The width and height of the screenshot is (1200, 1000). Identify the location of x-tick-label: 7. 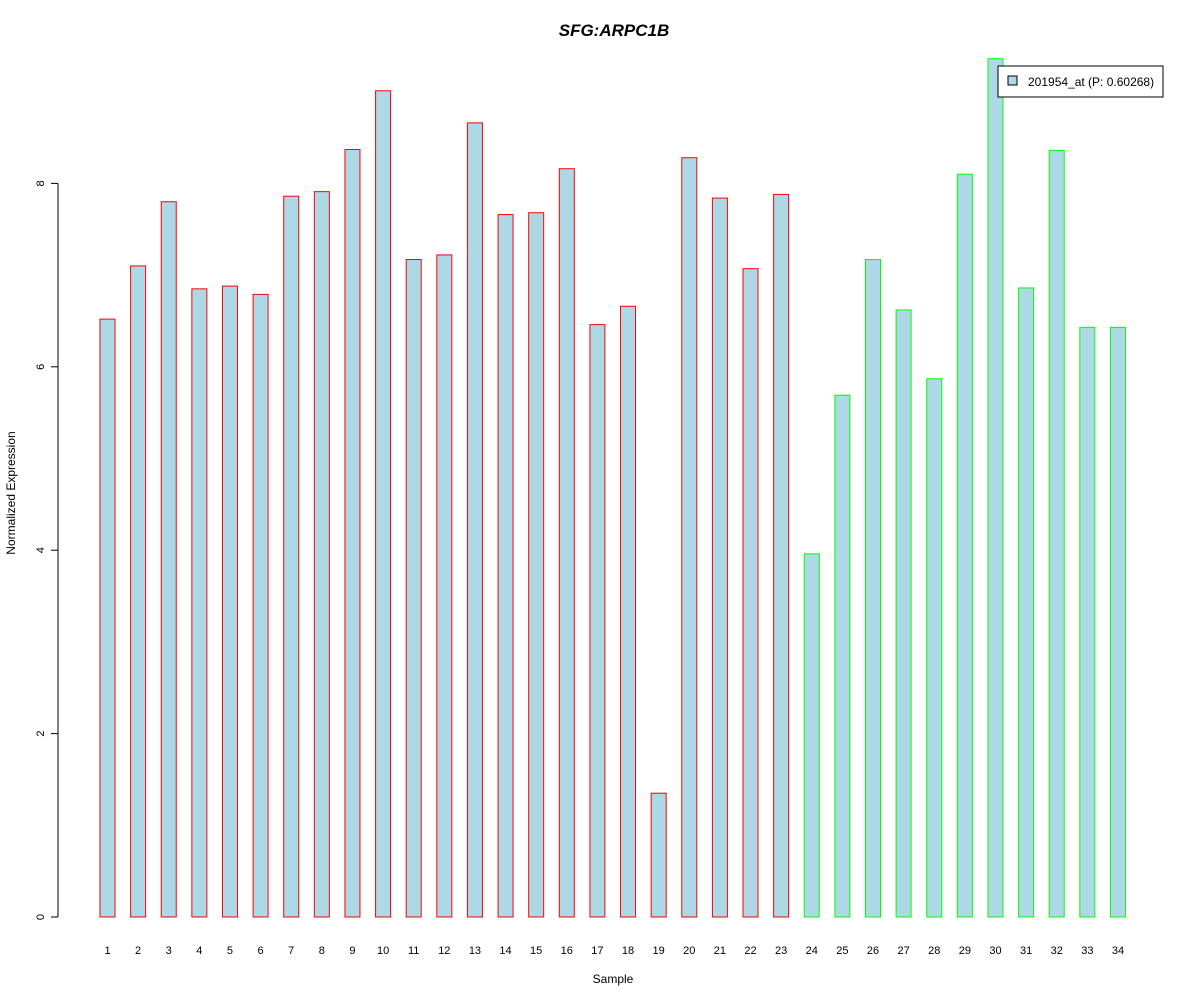
(291, 951).